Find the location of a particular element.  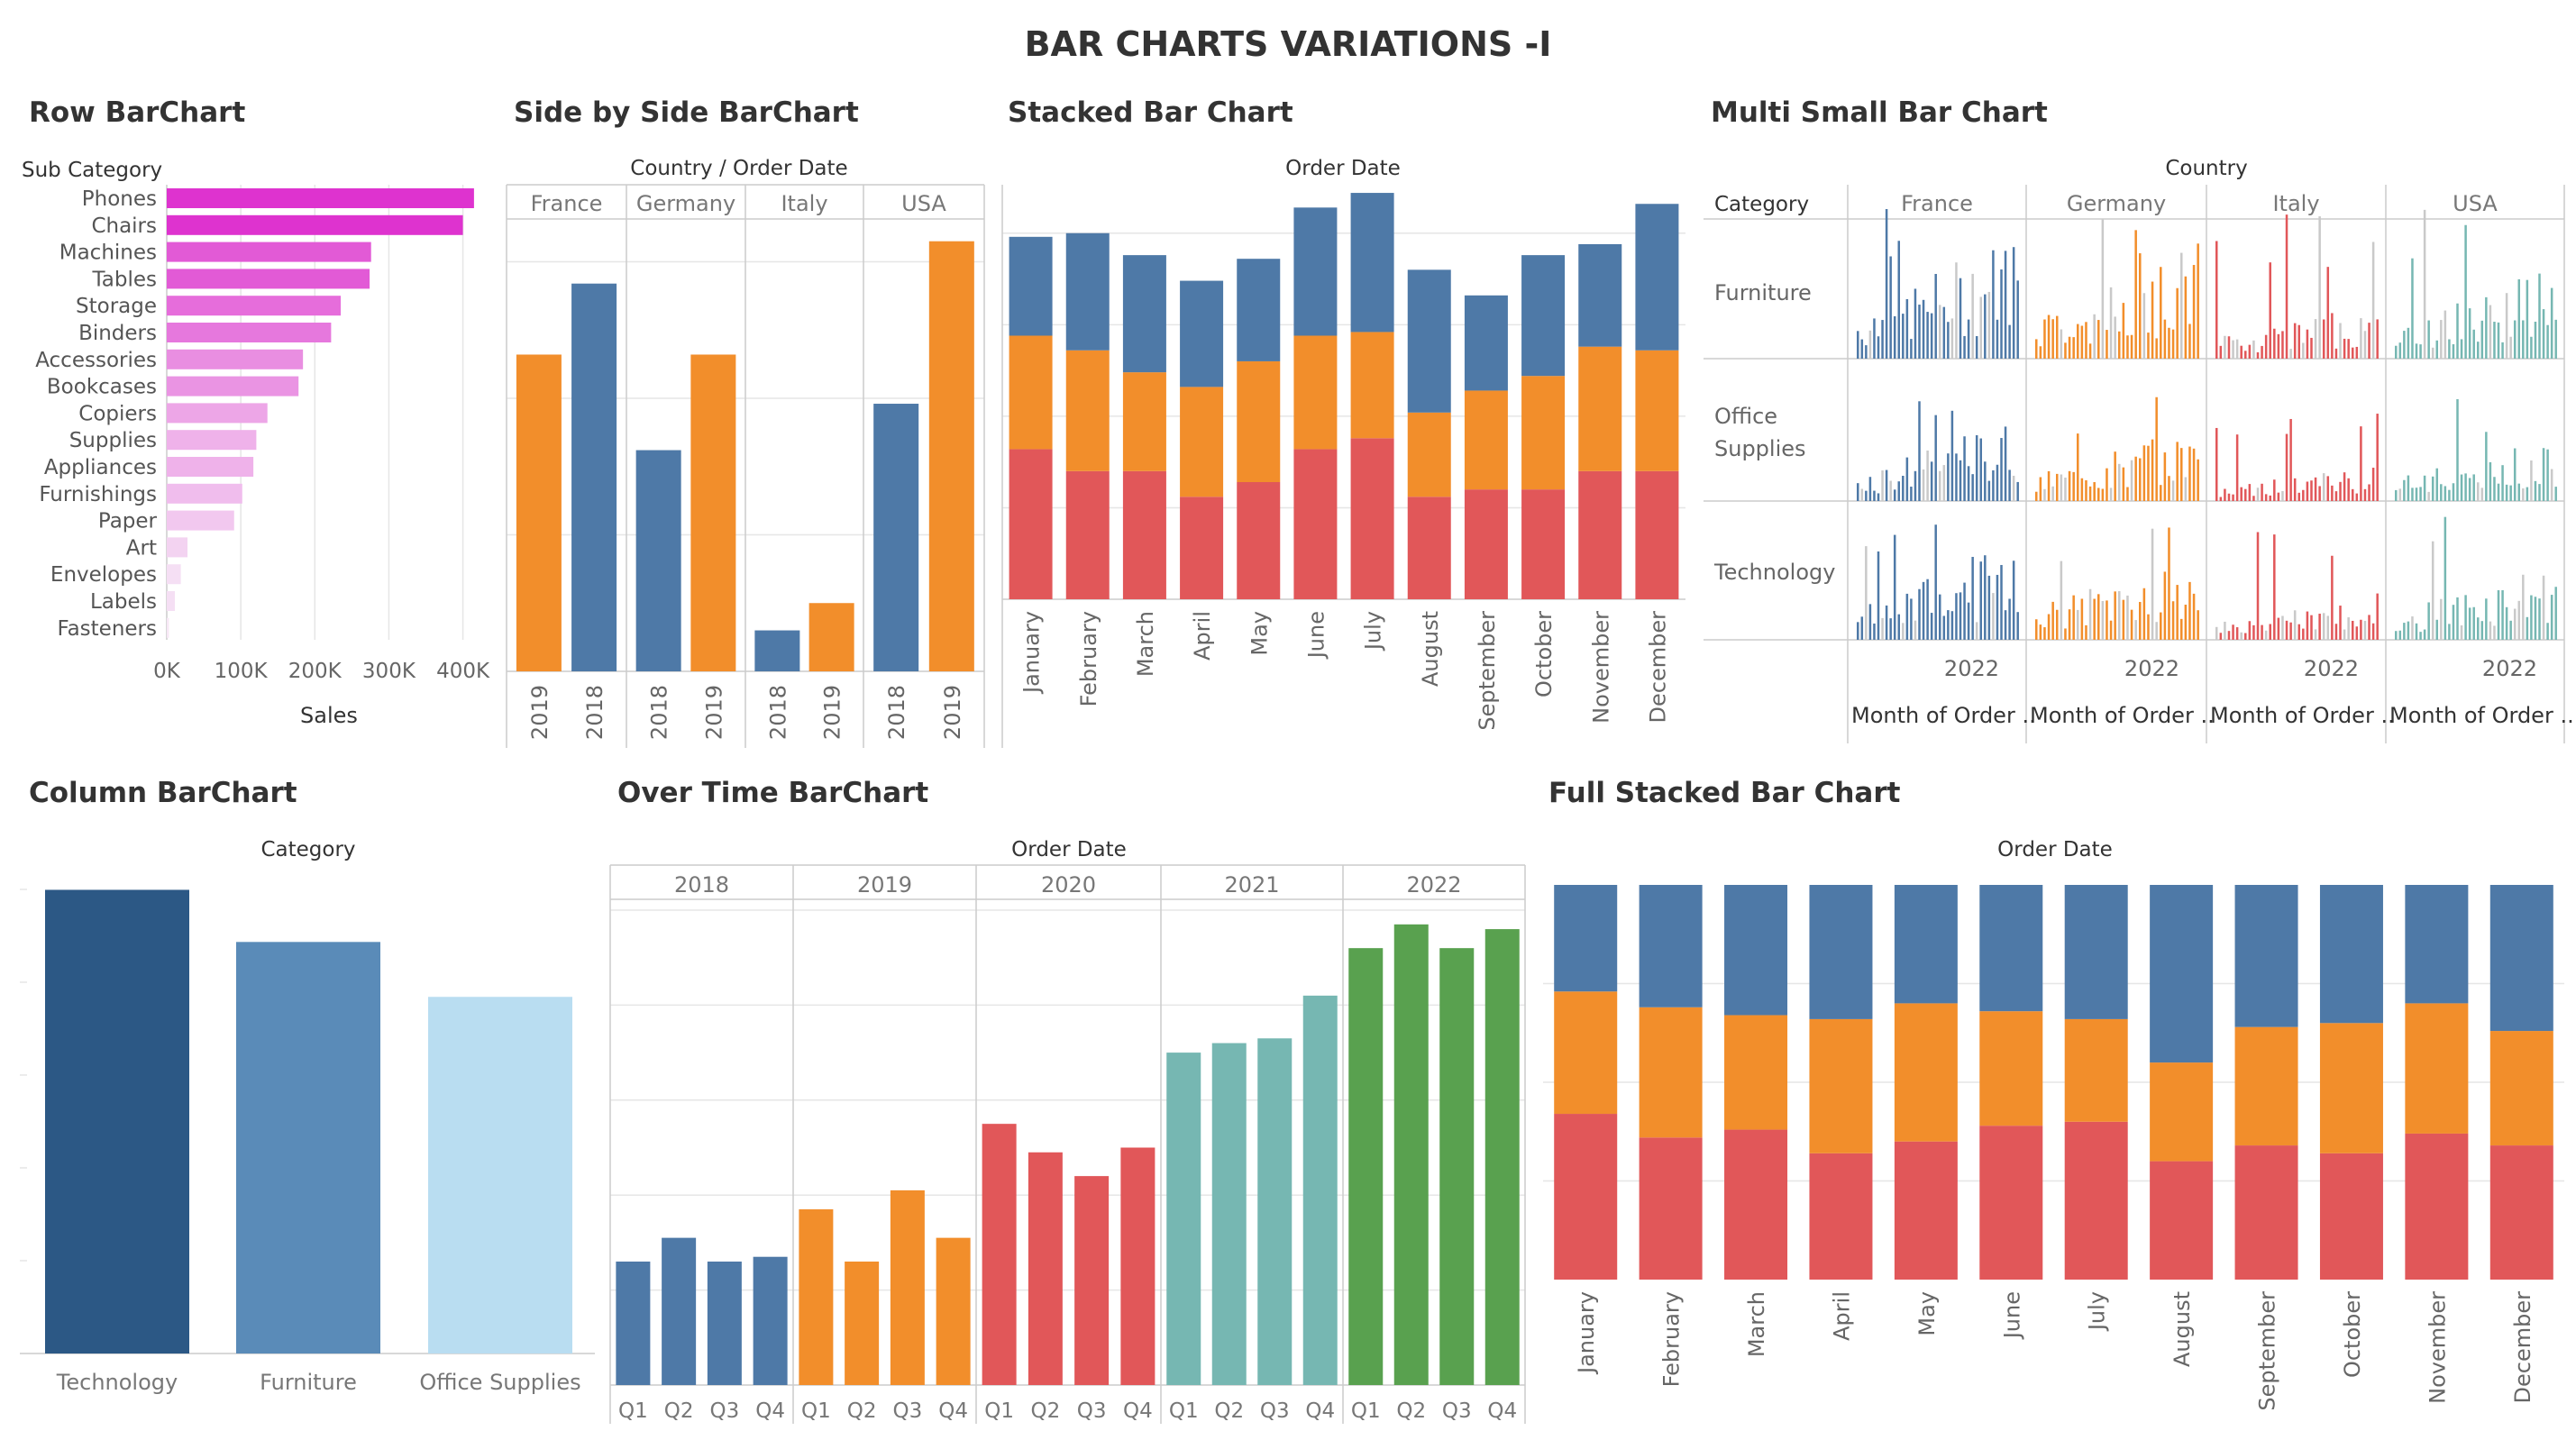

category-label: Phones is located at coordinates (120, 199).